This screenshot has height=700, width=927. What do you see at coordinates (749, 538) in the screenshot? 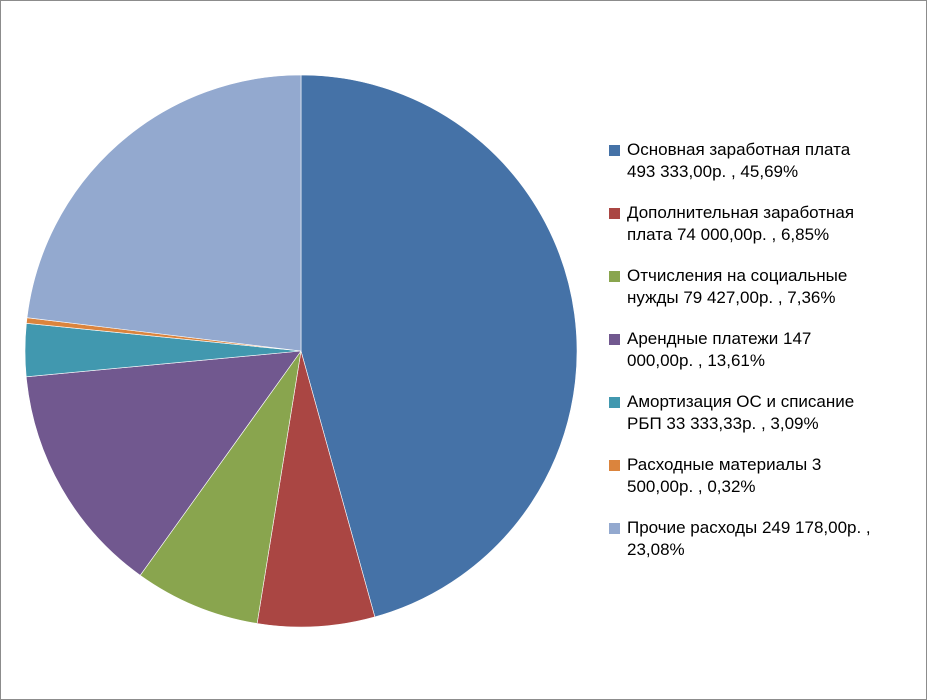
I see `legend-label: Прочие расходы 249 178,00р. , 23,08%` at bounding box center [749, 538].